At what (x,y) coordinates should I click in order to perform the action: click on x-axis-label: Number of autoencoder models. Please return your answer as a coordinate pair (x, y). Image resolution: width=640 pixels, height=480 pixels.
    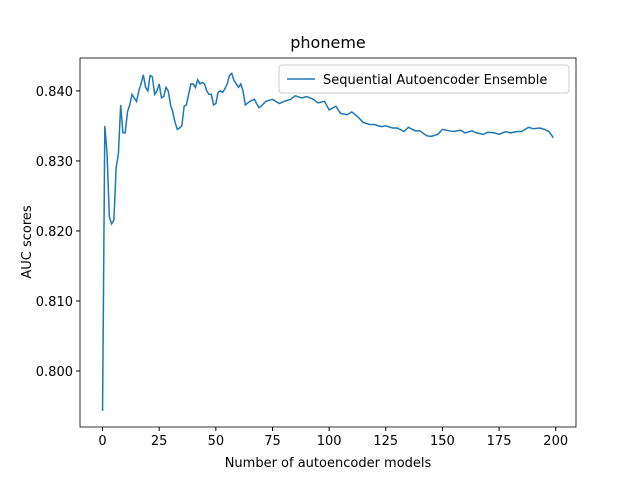
    Looking at the image, I should click on (328, 463).